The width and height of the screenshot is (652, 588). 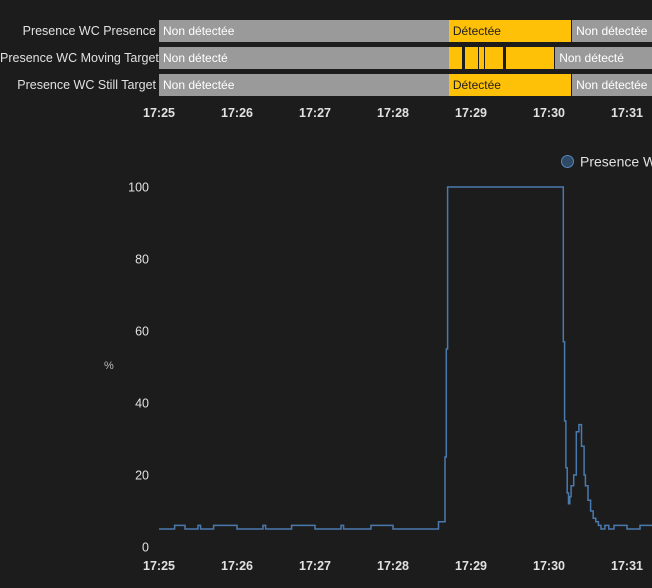 What do you see at coordinates (89, 31) in the screenshot?
I see `timeline-row-label: Presence WC Presence` at bounding box center [89, 31].